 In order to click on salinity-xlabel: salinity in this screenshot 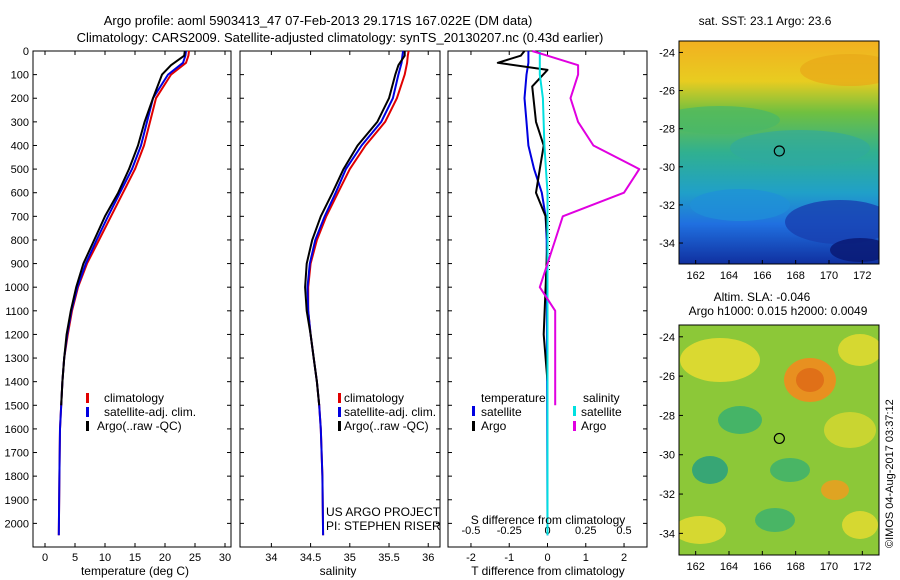, I will do `click(338, 571)`.